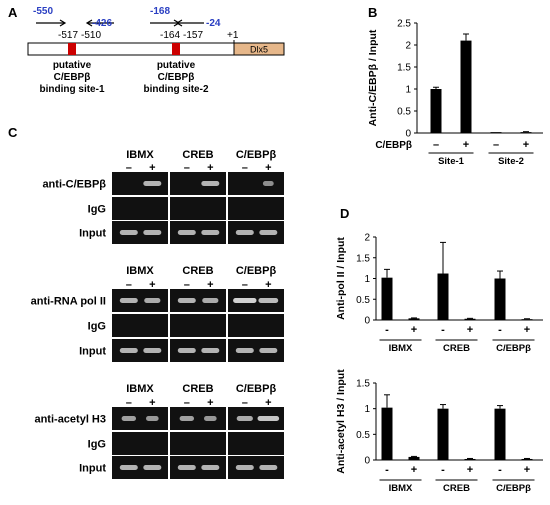 This screenshot has width=550, height=505. What do you see at coordinates (120, 23) in the screenshot?
I see `primer-arrows` at bounding box center [120, 23].